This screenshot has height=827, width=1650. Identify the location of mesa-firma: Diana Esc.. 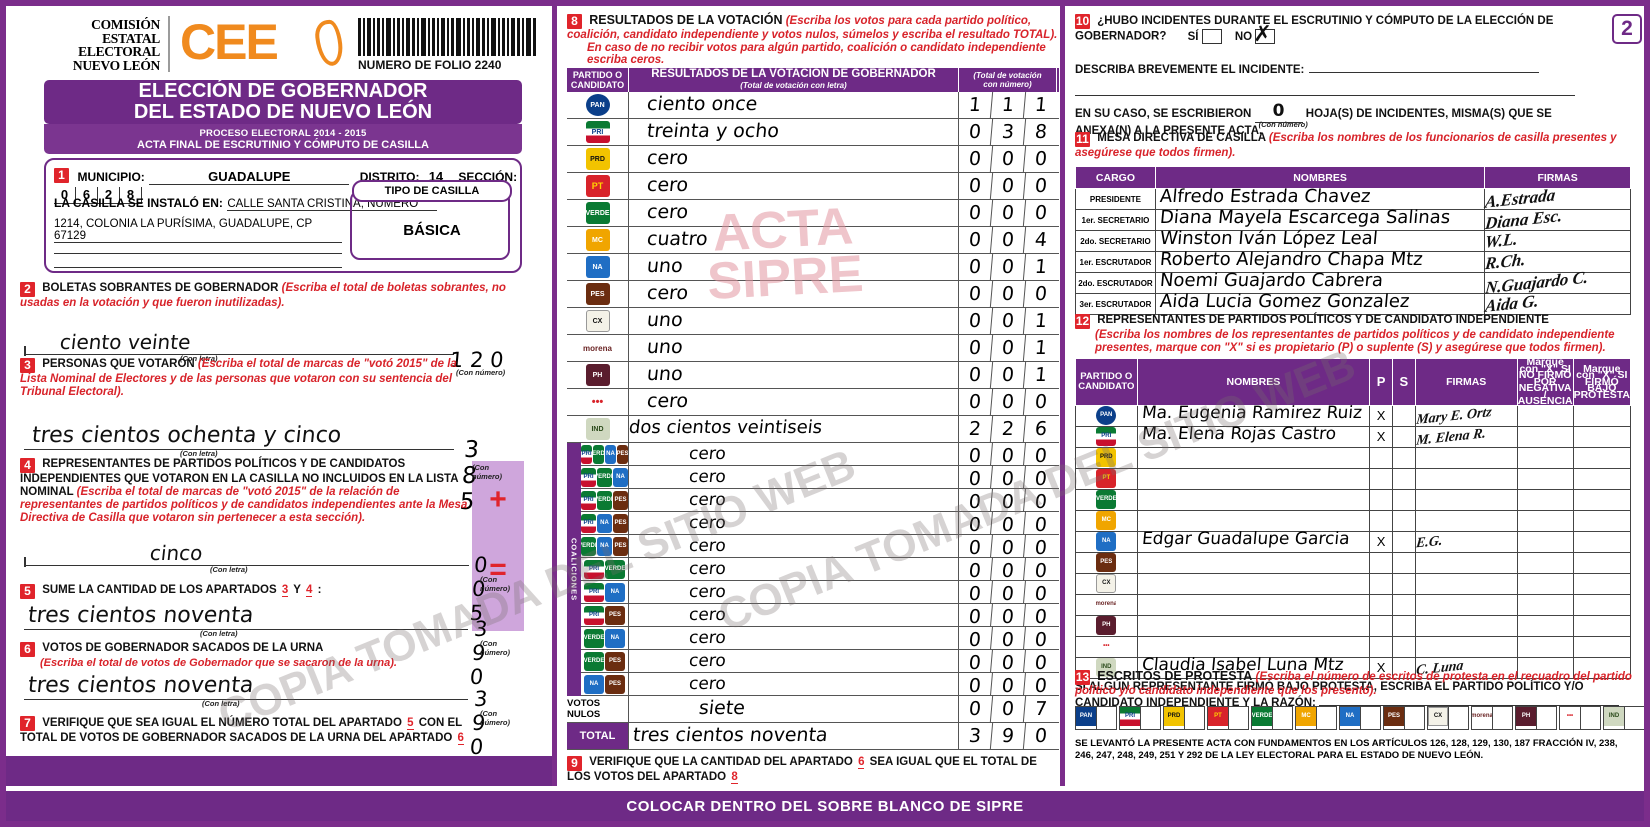
(1557, 219).